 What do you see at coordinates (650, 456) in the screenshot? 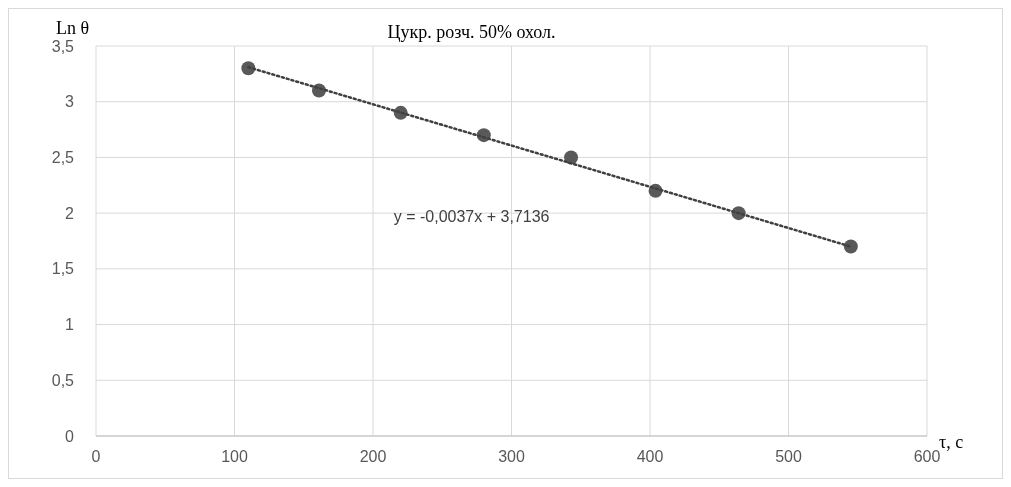
I see `x-tick-label: 400` at bounding box center [650, 456].